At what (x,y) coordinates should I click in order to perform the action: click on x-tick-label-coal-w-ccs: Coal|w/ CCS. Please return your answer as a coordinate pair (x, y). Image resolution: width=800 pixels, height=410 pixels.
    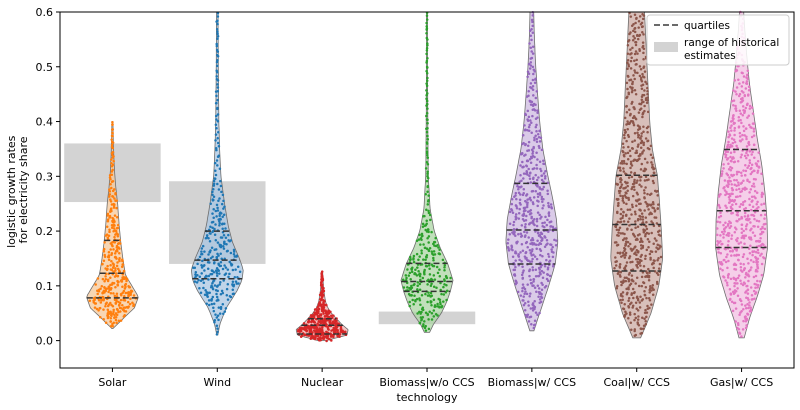
    Looking at the image, I should click on (636, 382).